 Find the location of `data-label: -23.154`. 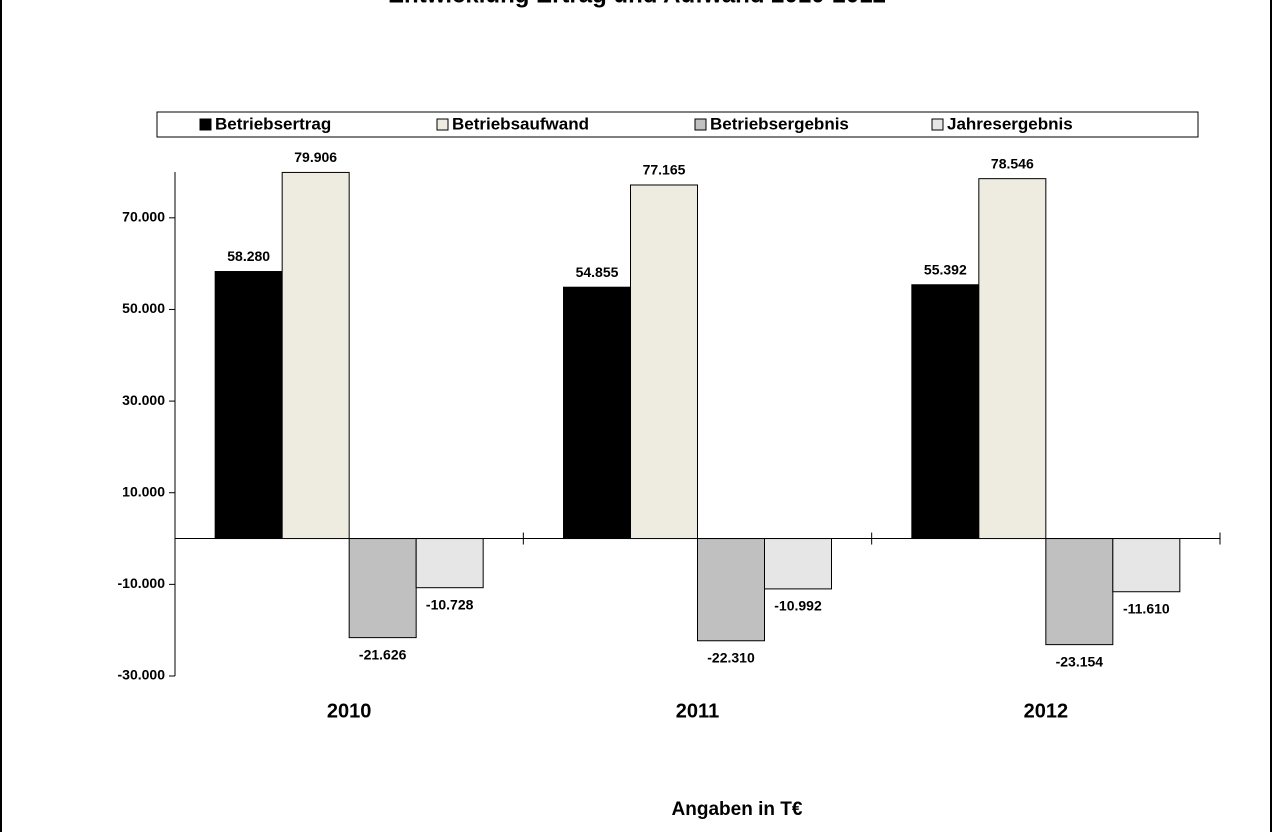

data-label: -23.154 is located at coordinates (1080, 661).